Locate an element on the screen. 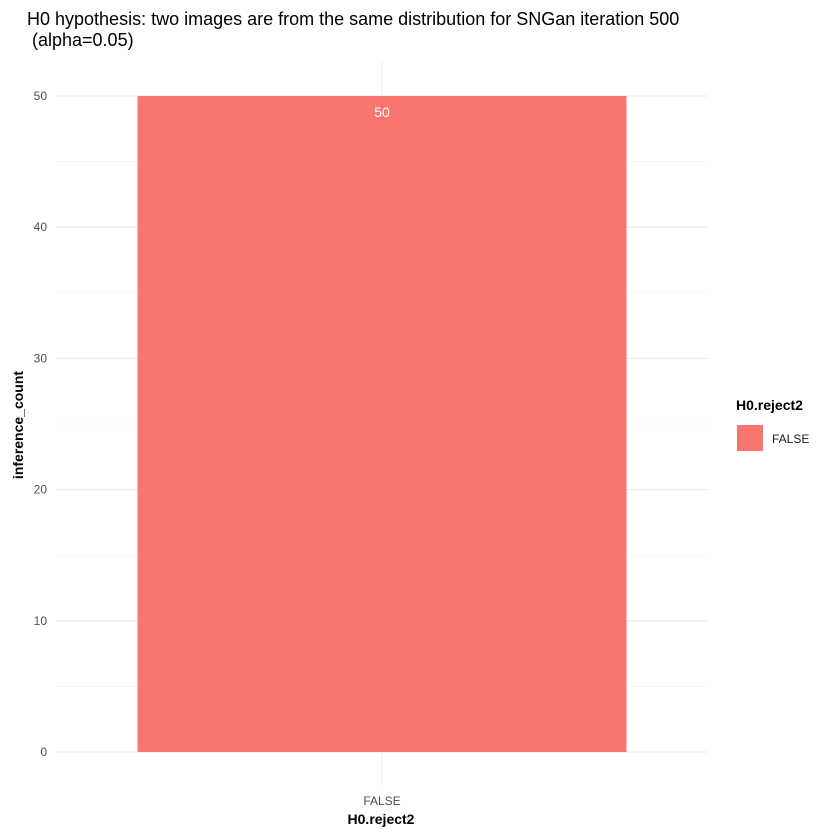 The height and width of the screenshot is (840, 840). y-tick-label: 40 is located at coordinates (41, 227).